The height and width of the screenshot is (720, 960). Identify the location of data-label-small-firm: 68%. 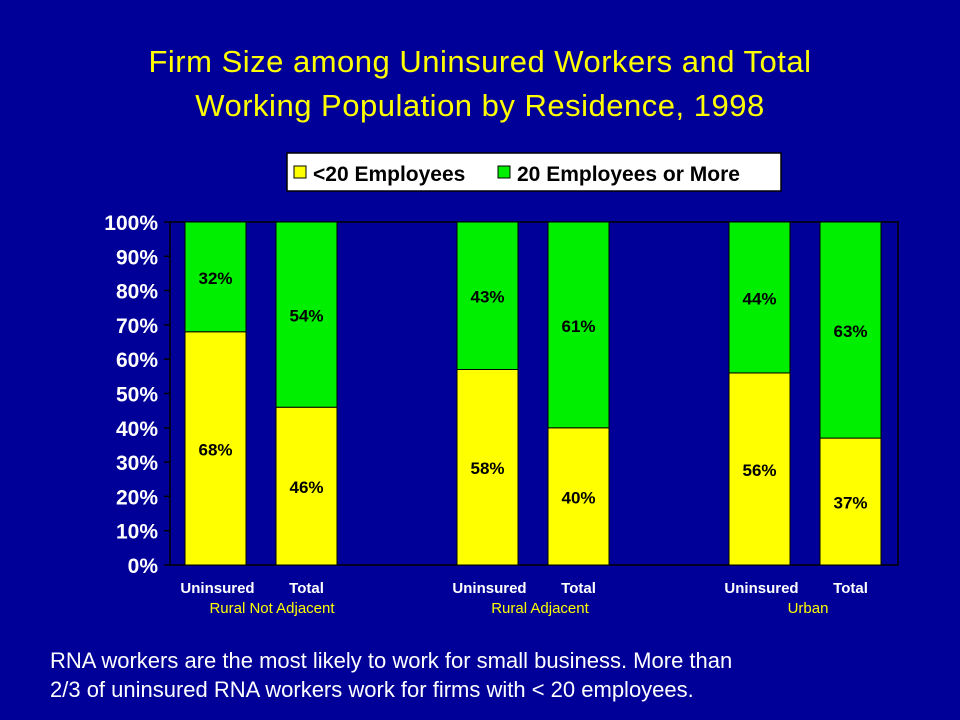
(215, 449).